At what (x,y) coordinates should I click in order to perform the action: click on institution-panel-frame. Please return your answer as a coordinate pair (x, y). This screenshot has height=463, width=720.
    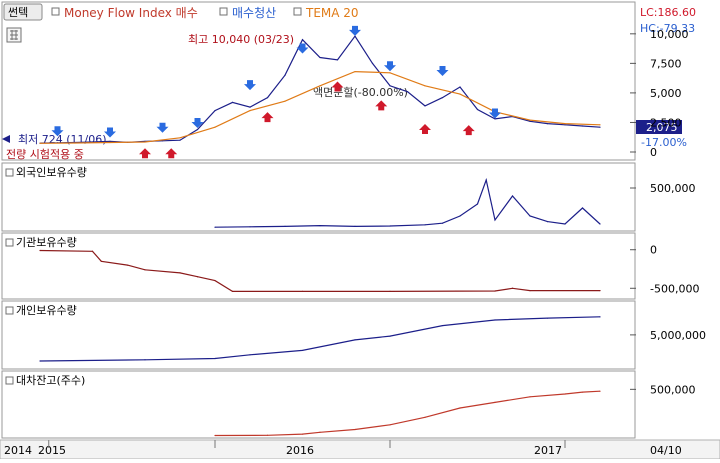
    Looking at the image, I should click on (318, 266).